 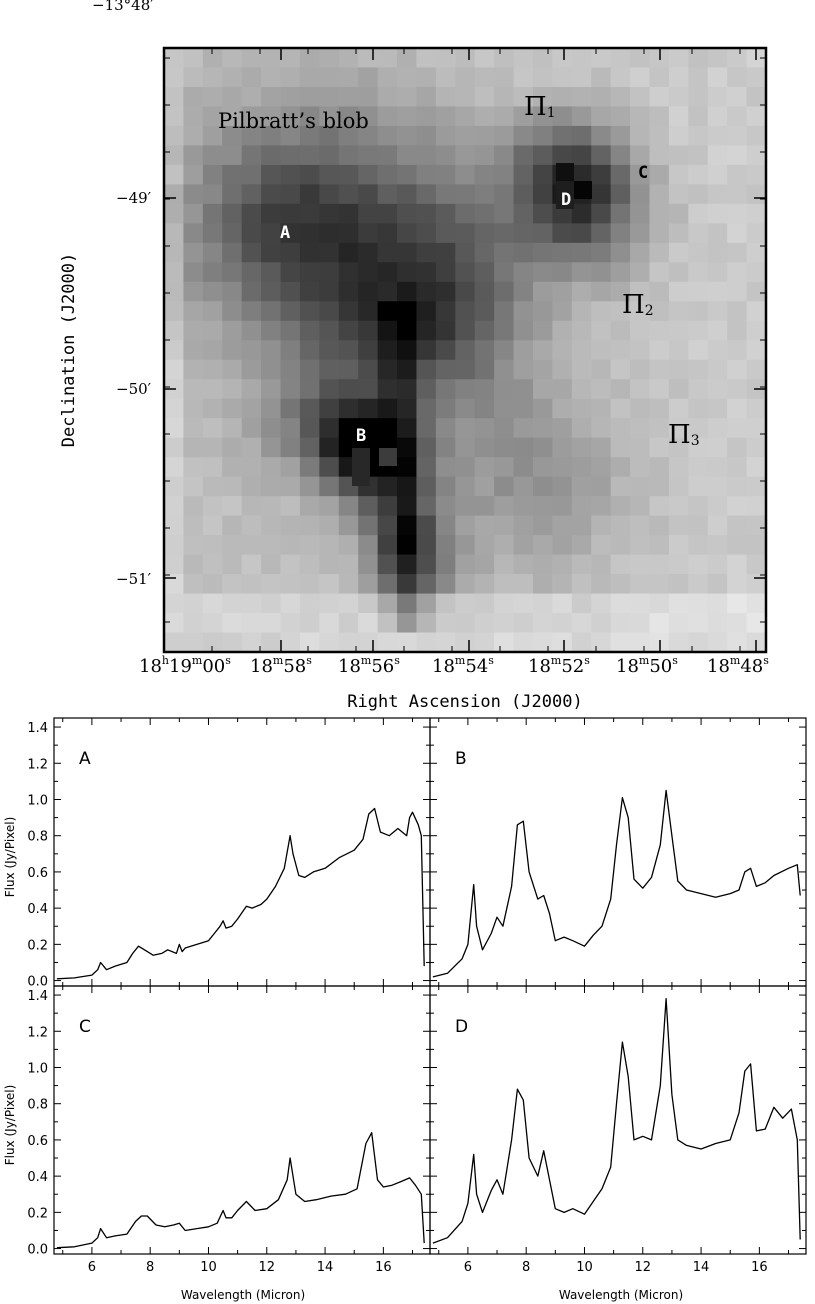 I want to click on annotation-region-pi3: Π3, so click(x=684, y=435).